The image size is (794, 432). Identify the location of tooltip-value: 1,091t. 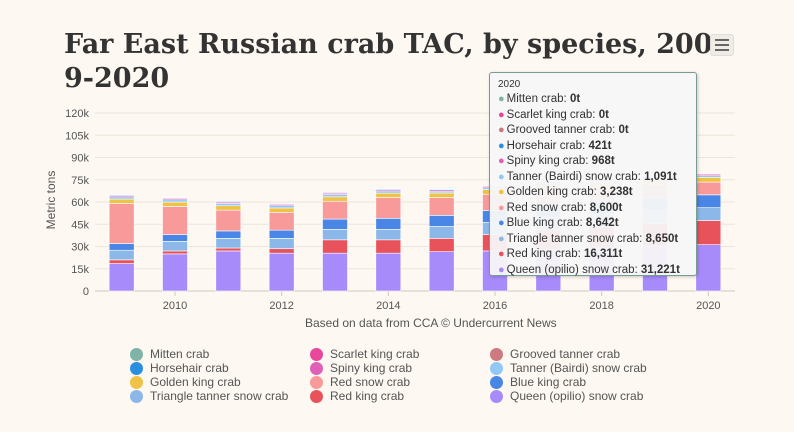
(660, 176).